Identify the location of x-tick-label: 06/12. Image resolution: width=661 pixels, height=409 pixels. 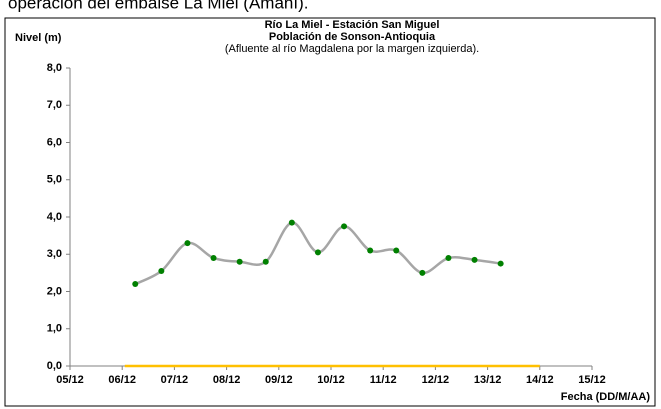
(122, 380).